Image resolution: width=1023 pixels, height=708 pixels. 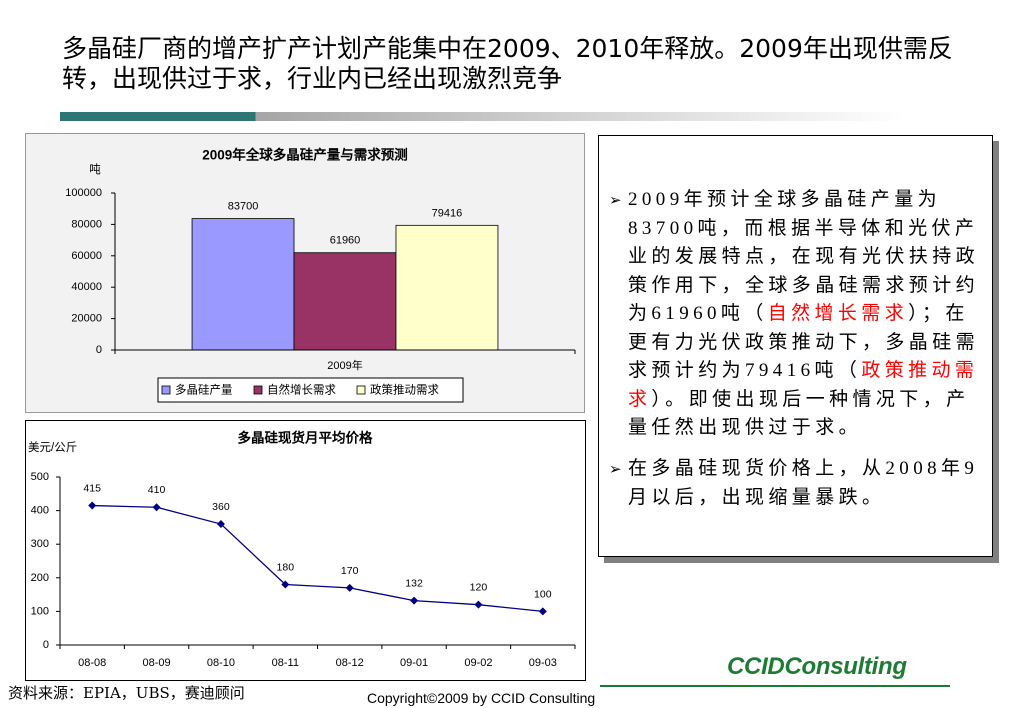 I want to click on bullet-line: 量任然出现供过于求。, so click(x=803, y=428).